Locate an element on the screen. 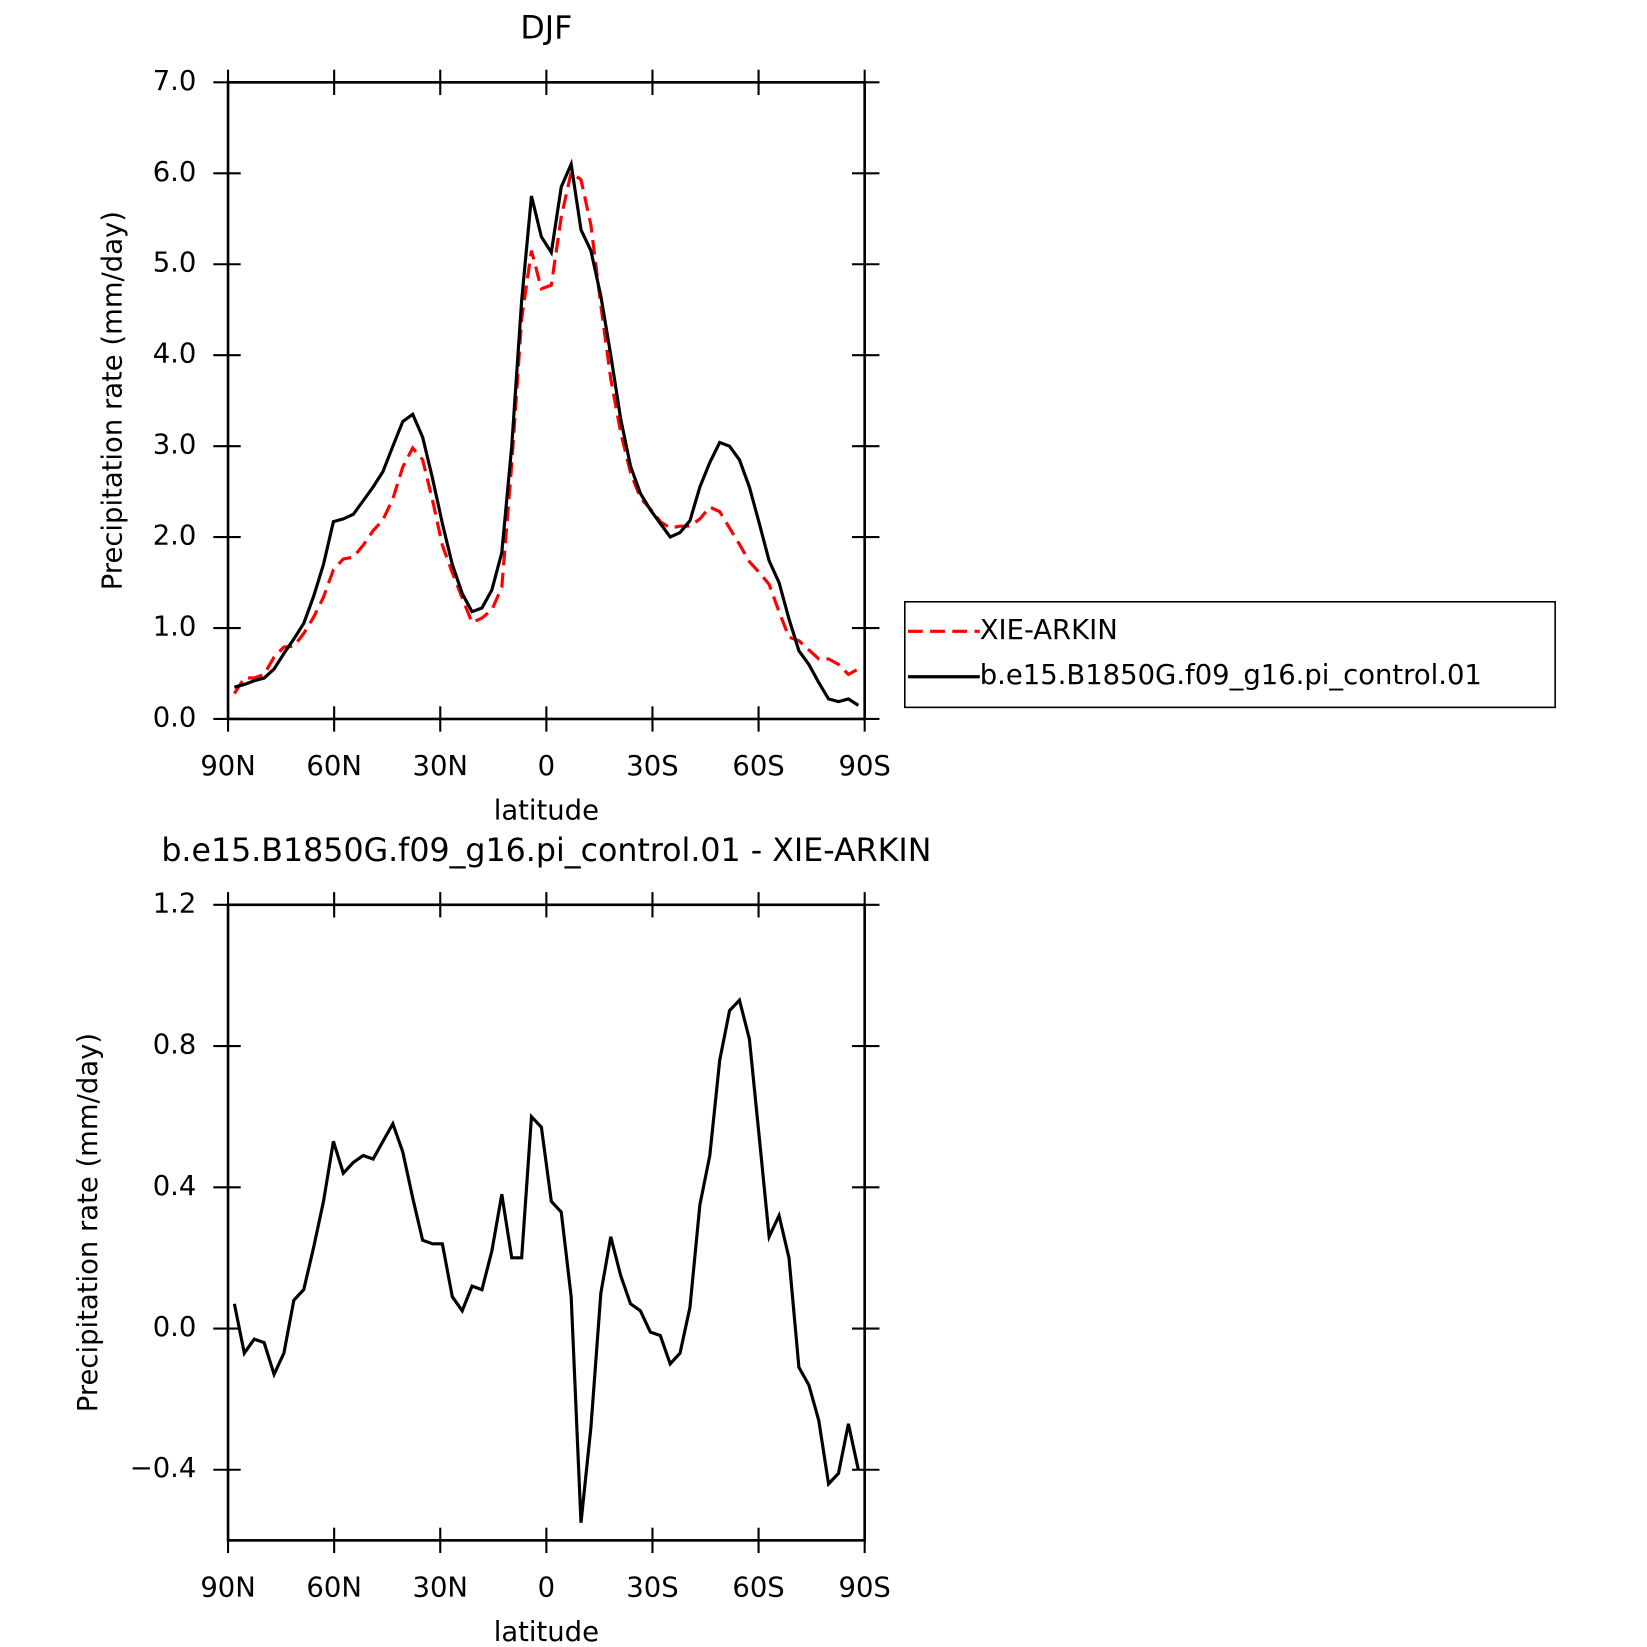 Image resolution: width=1647 pixels, height=1647 pixels. y-tick-label: 0.4 is located at coordinates (175, 1186).